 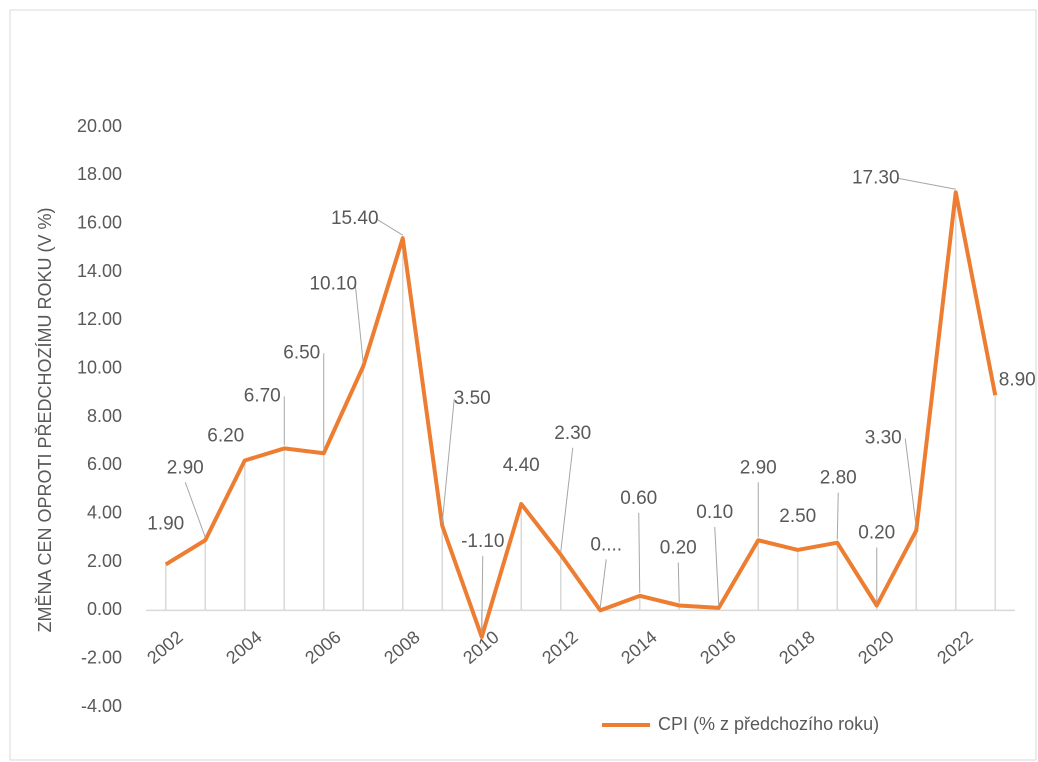 What do you see at coordinates (101, 706) in the screenshot?
I see `y-tick-label: -4.00` at bounding box center [101, 706].